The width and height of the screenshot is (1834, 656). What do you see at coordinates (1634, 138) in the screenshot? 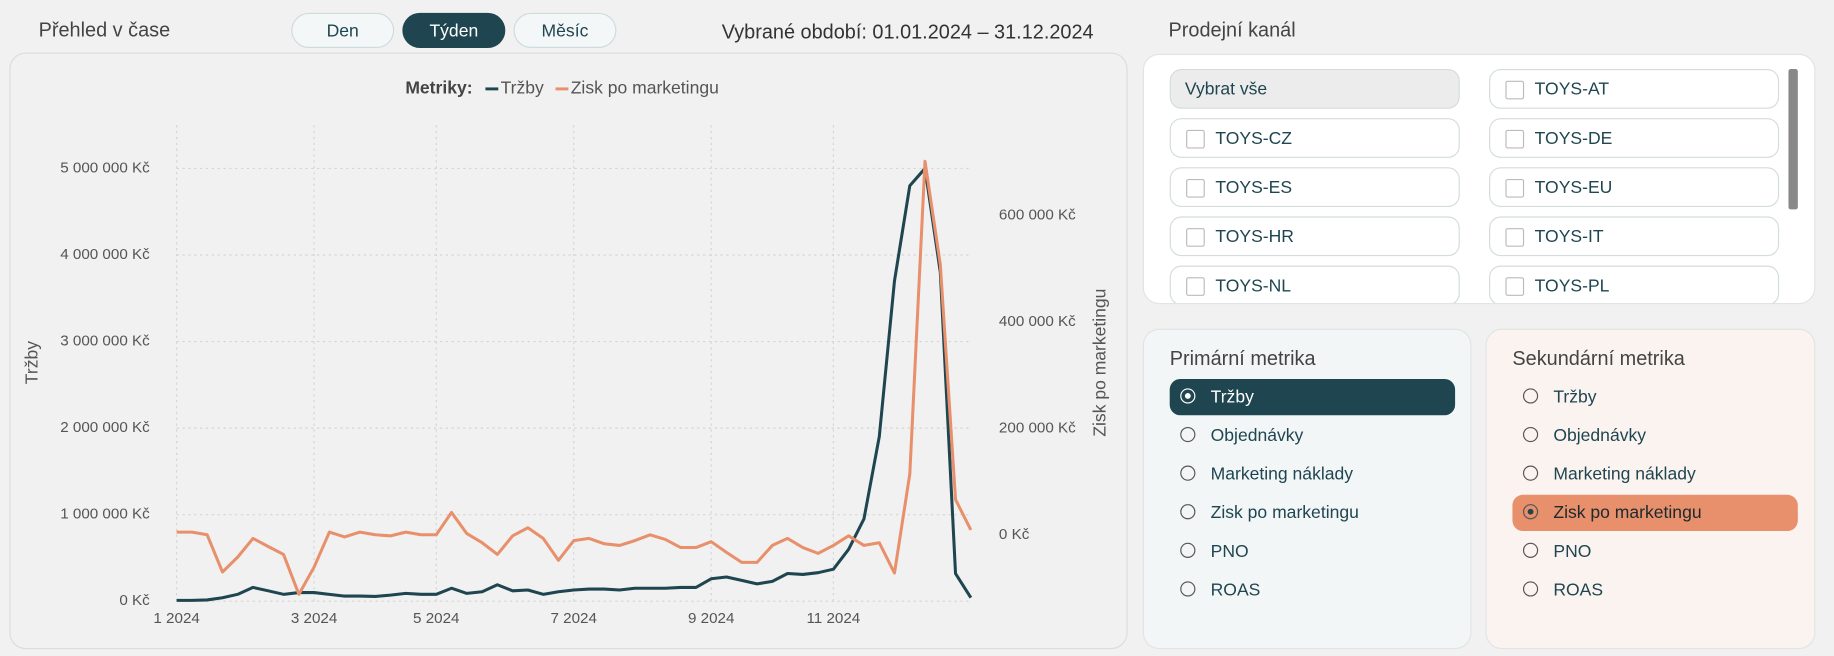
I see `checkbox: TOYS-DE` at bounding box center [1634, 138].